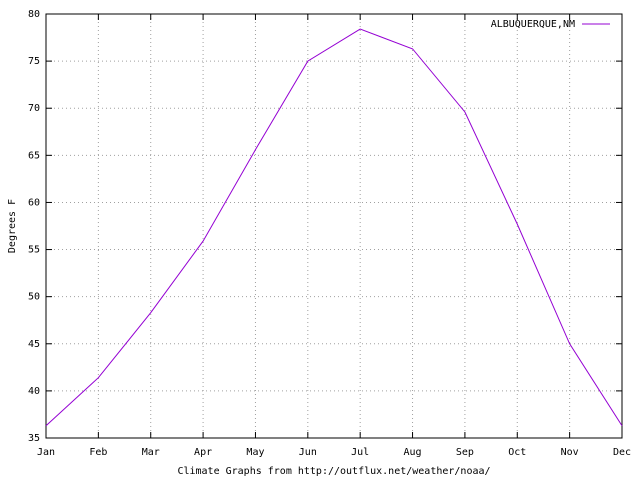 The width and height of the screenshot is (640, 480). Describe the element at coordinates (34, 155) in the screenshot. I see `y-tick-label: 65` at that location.